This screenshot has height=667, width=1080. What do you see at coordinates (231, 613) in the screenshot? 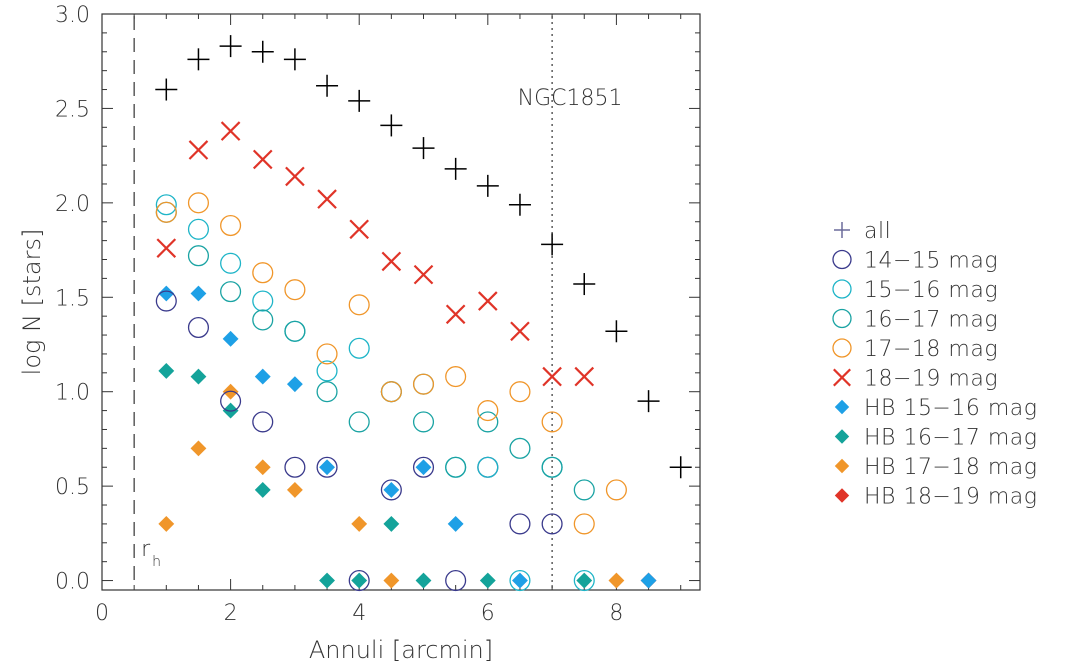
I see `x-tick-label: 2` at bounding box center [231, 613].